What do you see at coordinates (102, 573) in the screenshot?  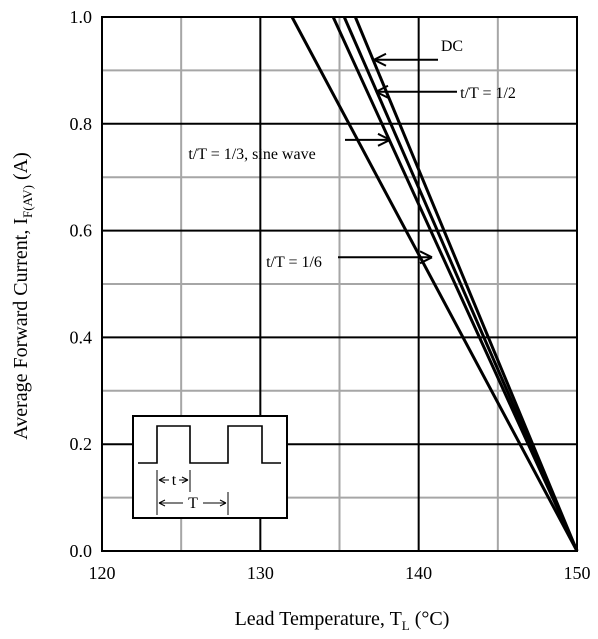 I see `x-tick-label: 120` at bounding box center [102, 573].